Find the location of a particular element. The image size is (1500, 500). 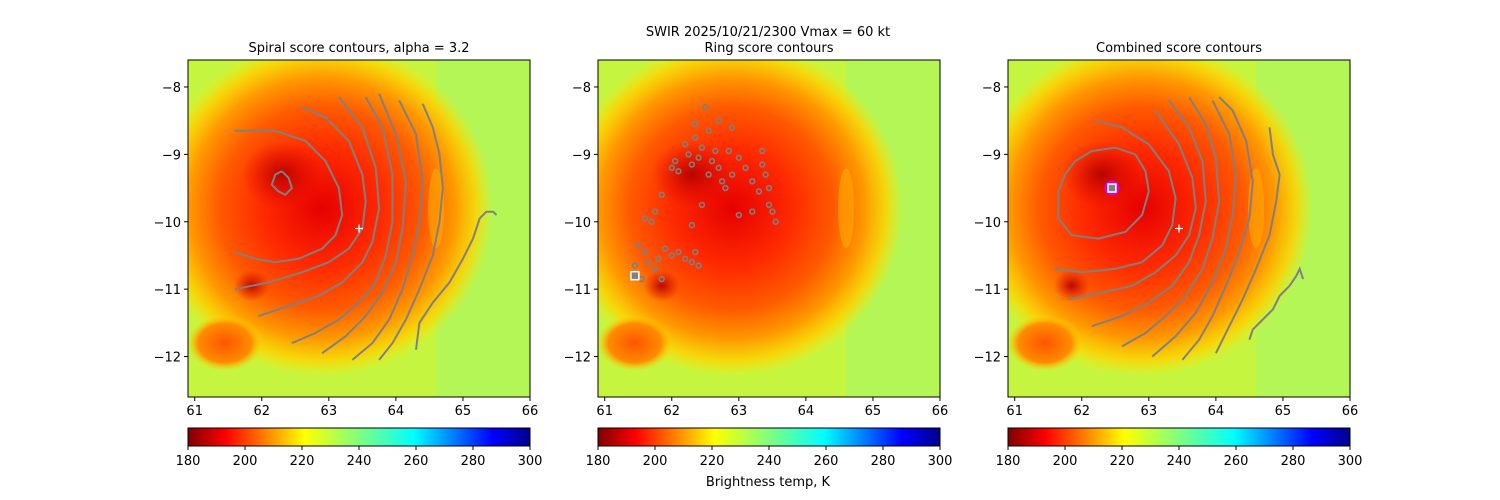

x-tick-label: 63 is located at coordinates (1149, 411).